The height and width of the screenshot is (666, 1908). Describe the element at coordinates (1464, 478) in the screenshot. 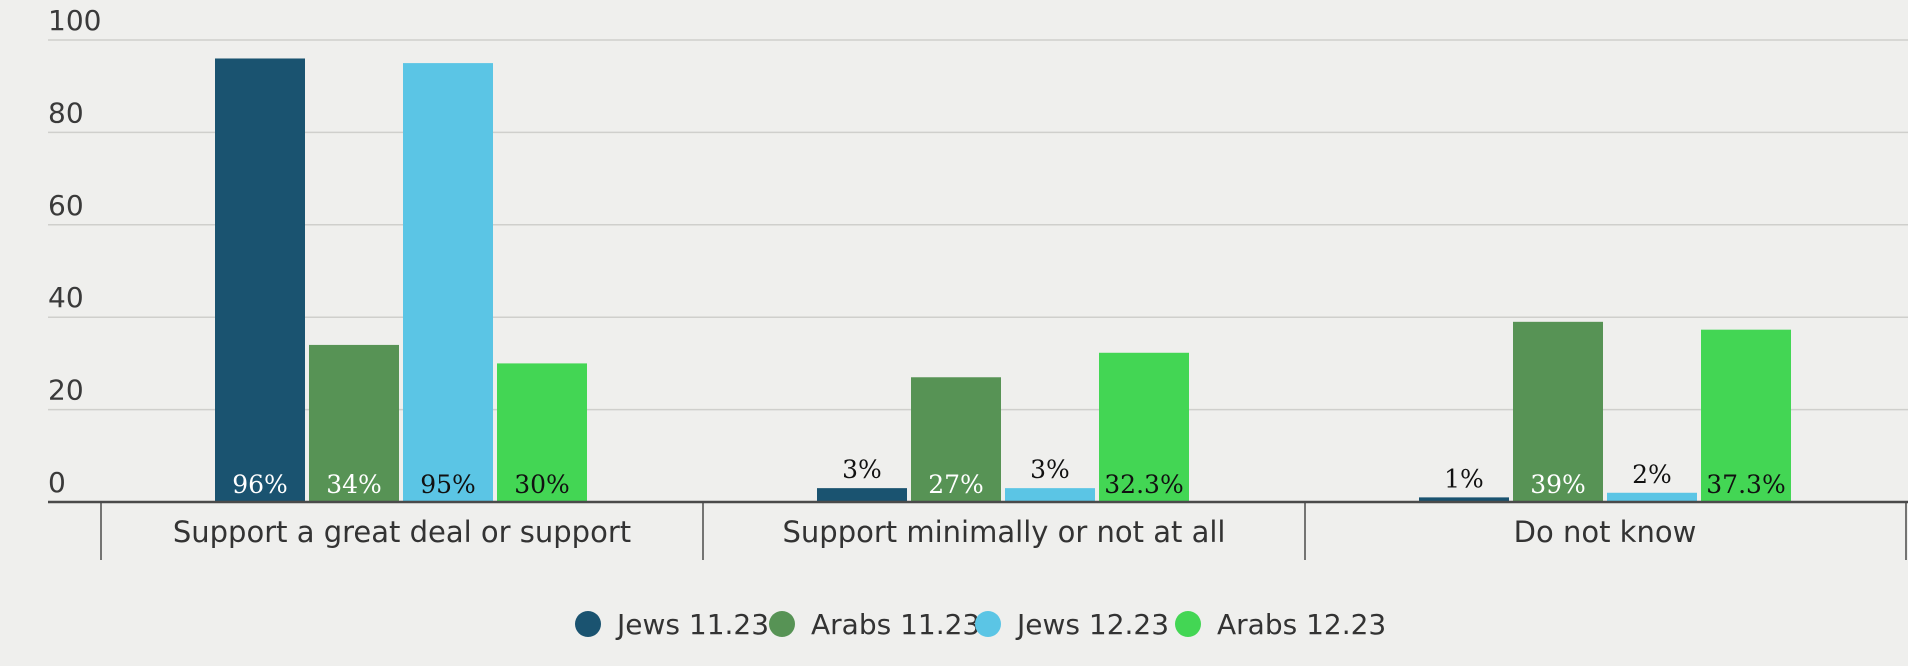

I see `data-label: 1%` at that location.